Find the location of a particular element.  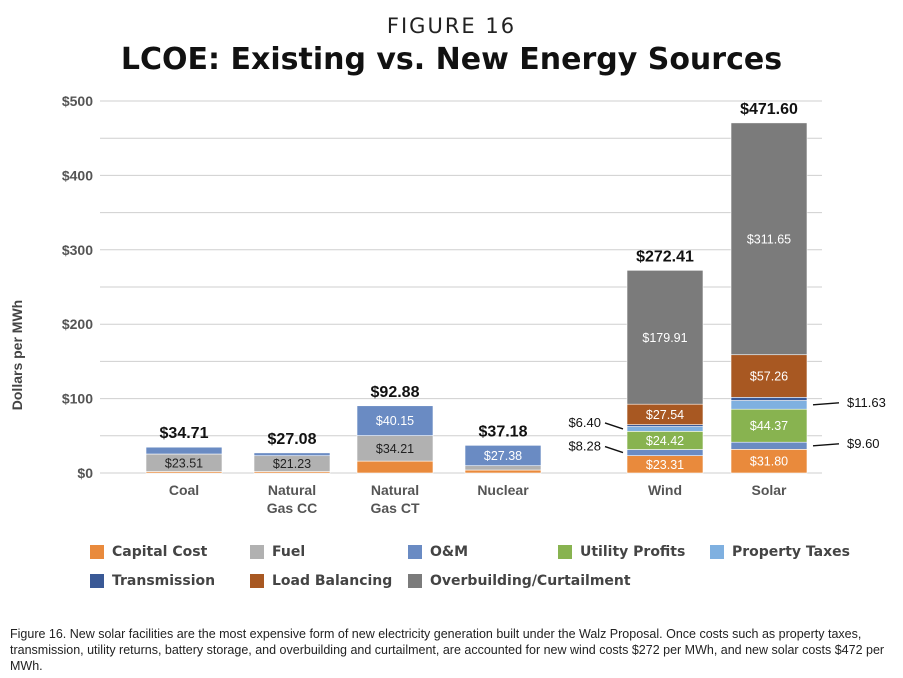

legend-item: O&M is located at coordinates (438, 552).